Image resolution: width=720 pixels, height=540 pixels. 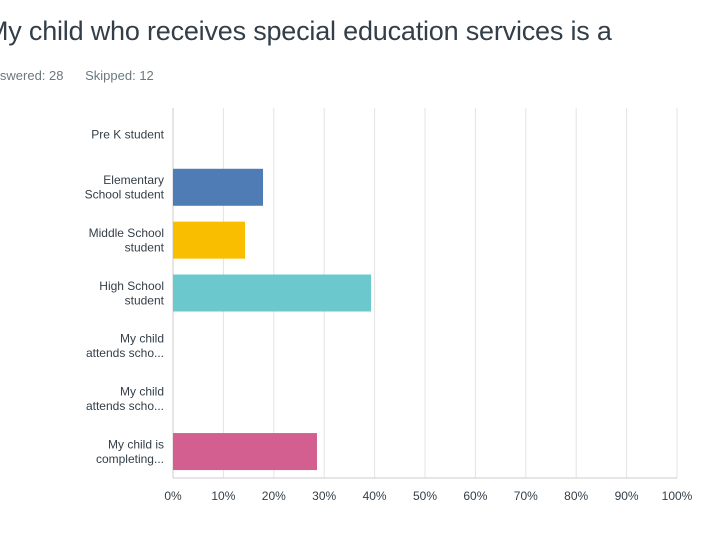 I want to click on category-label: Pre K student, so click(x=127, y=134).